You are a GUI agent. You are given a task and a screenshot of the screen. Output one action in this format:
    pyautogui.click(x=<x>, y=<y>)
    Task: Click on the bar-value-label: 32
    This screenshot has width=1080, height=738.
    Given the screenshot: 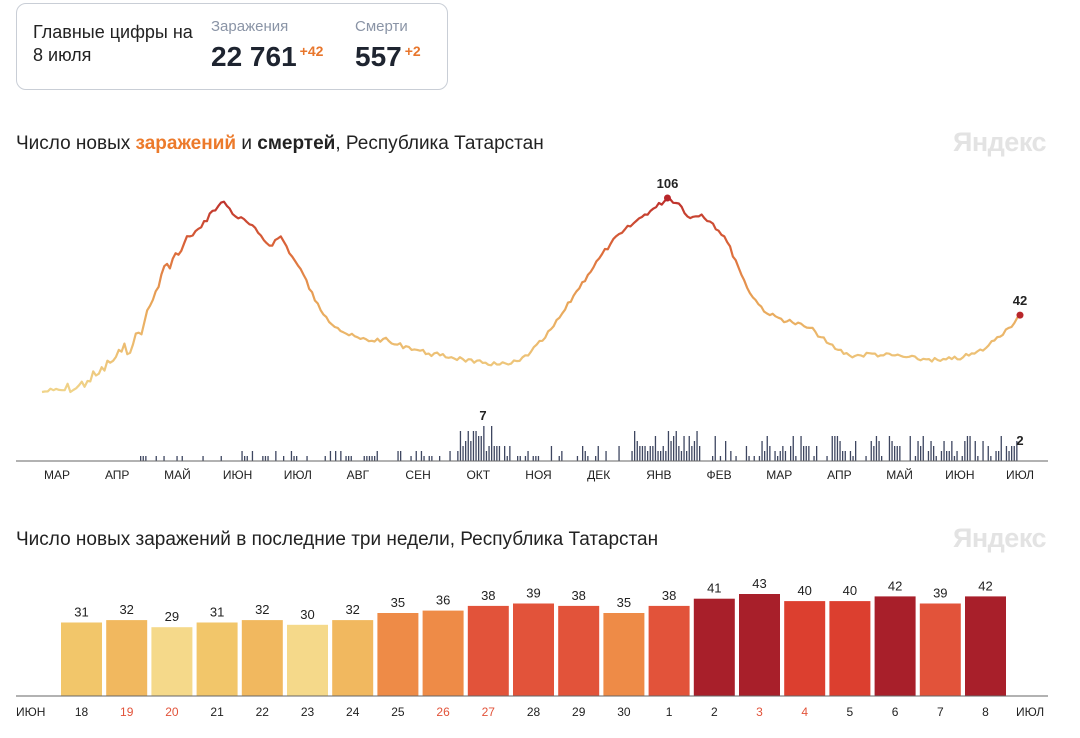 What is the action you would take?
    pyautogui.click(x=352, y=609)
    